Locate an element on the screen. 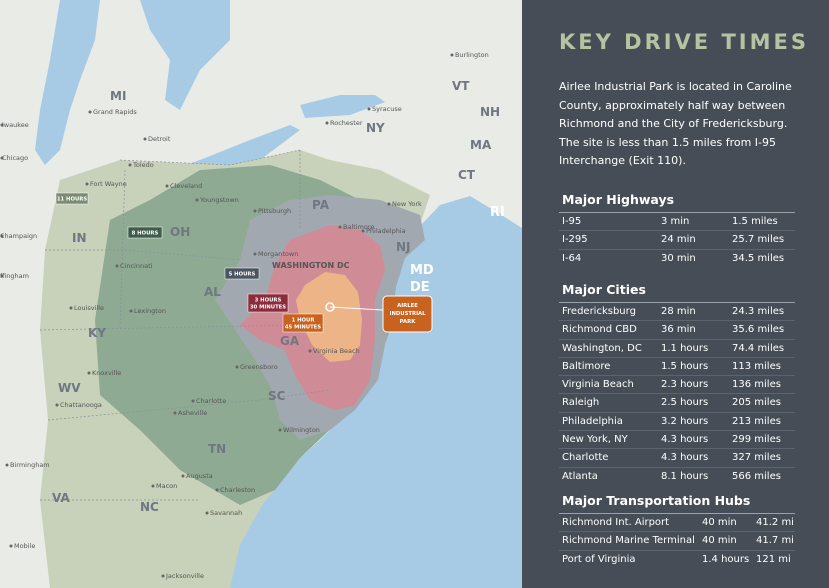  table-cell: Fredericksburg is located at coordinates (599, 311).